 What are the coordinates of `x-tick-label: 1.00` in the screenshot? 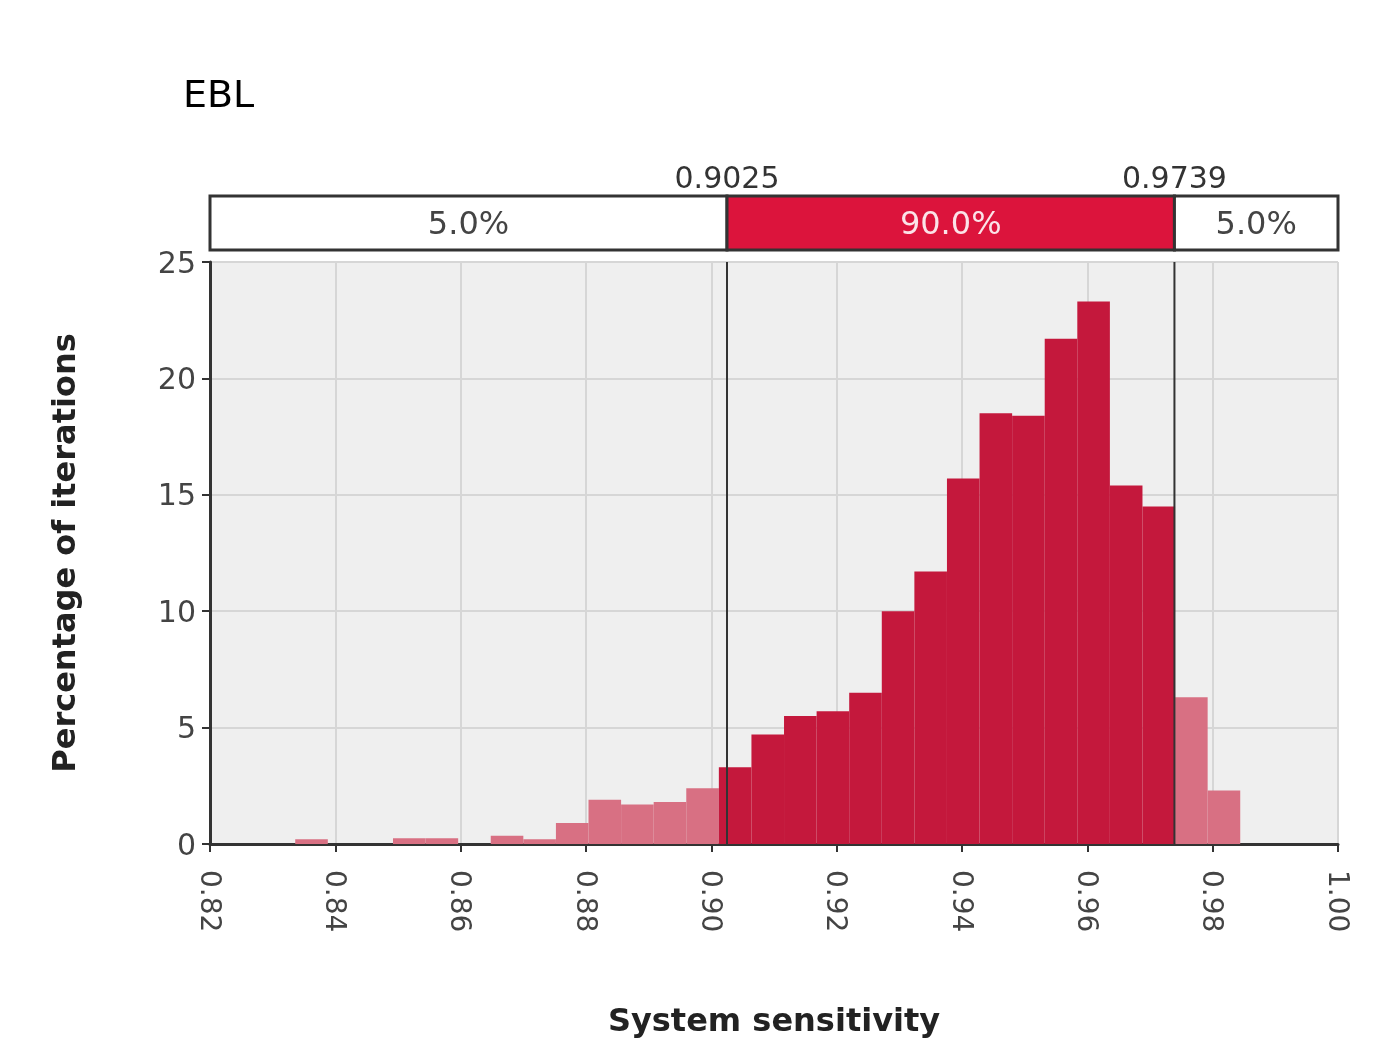 It's located at (1338, 901).